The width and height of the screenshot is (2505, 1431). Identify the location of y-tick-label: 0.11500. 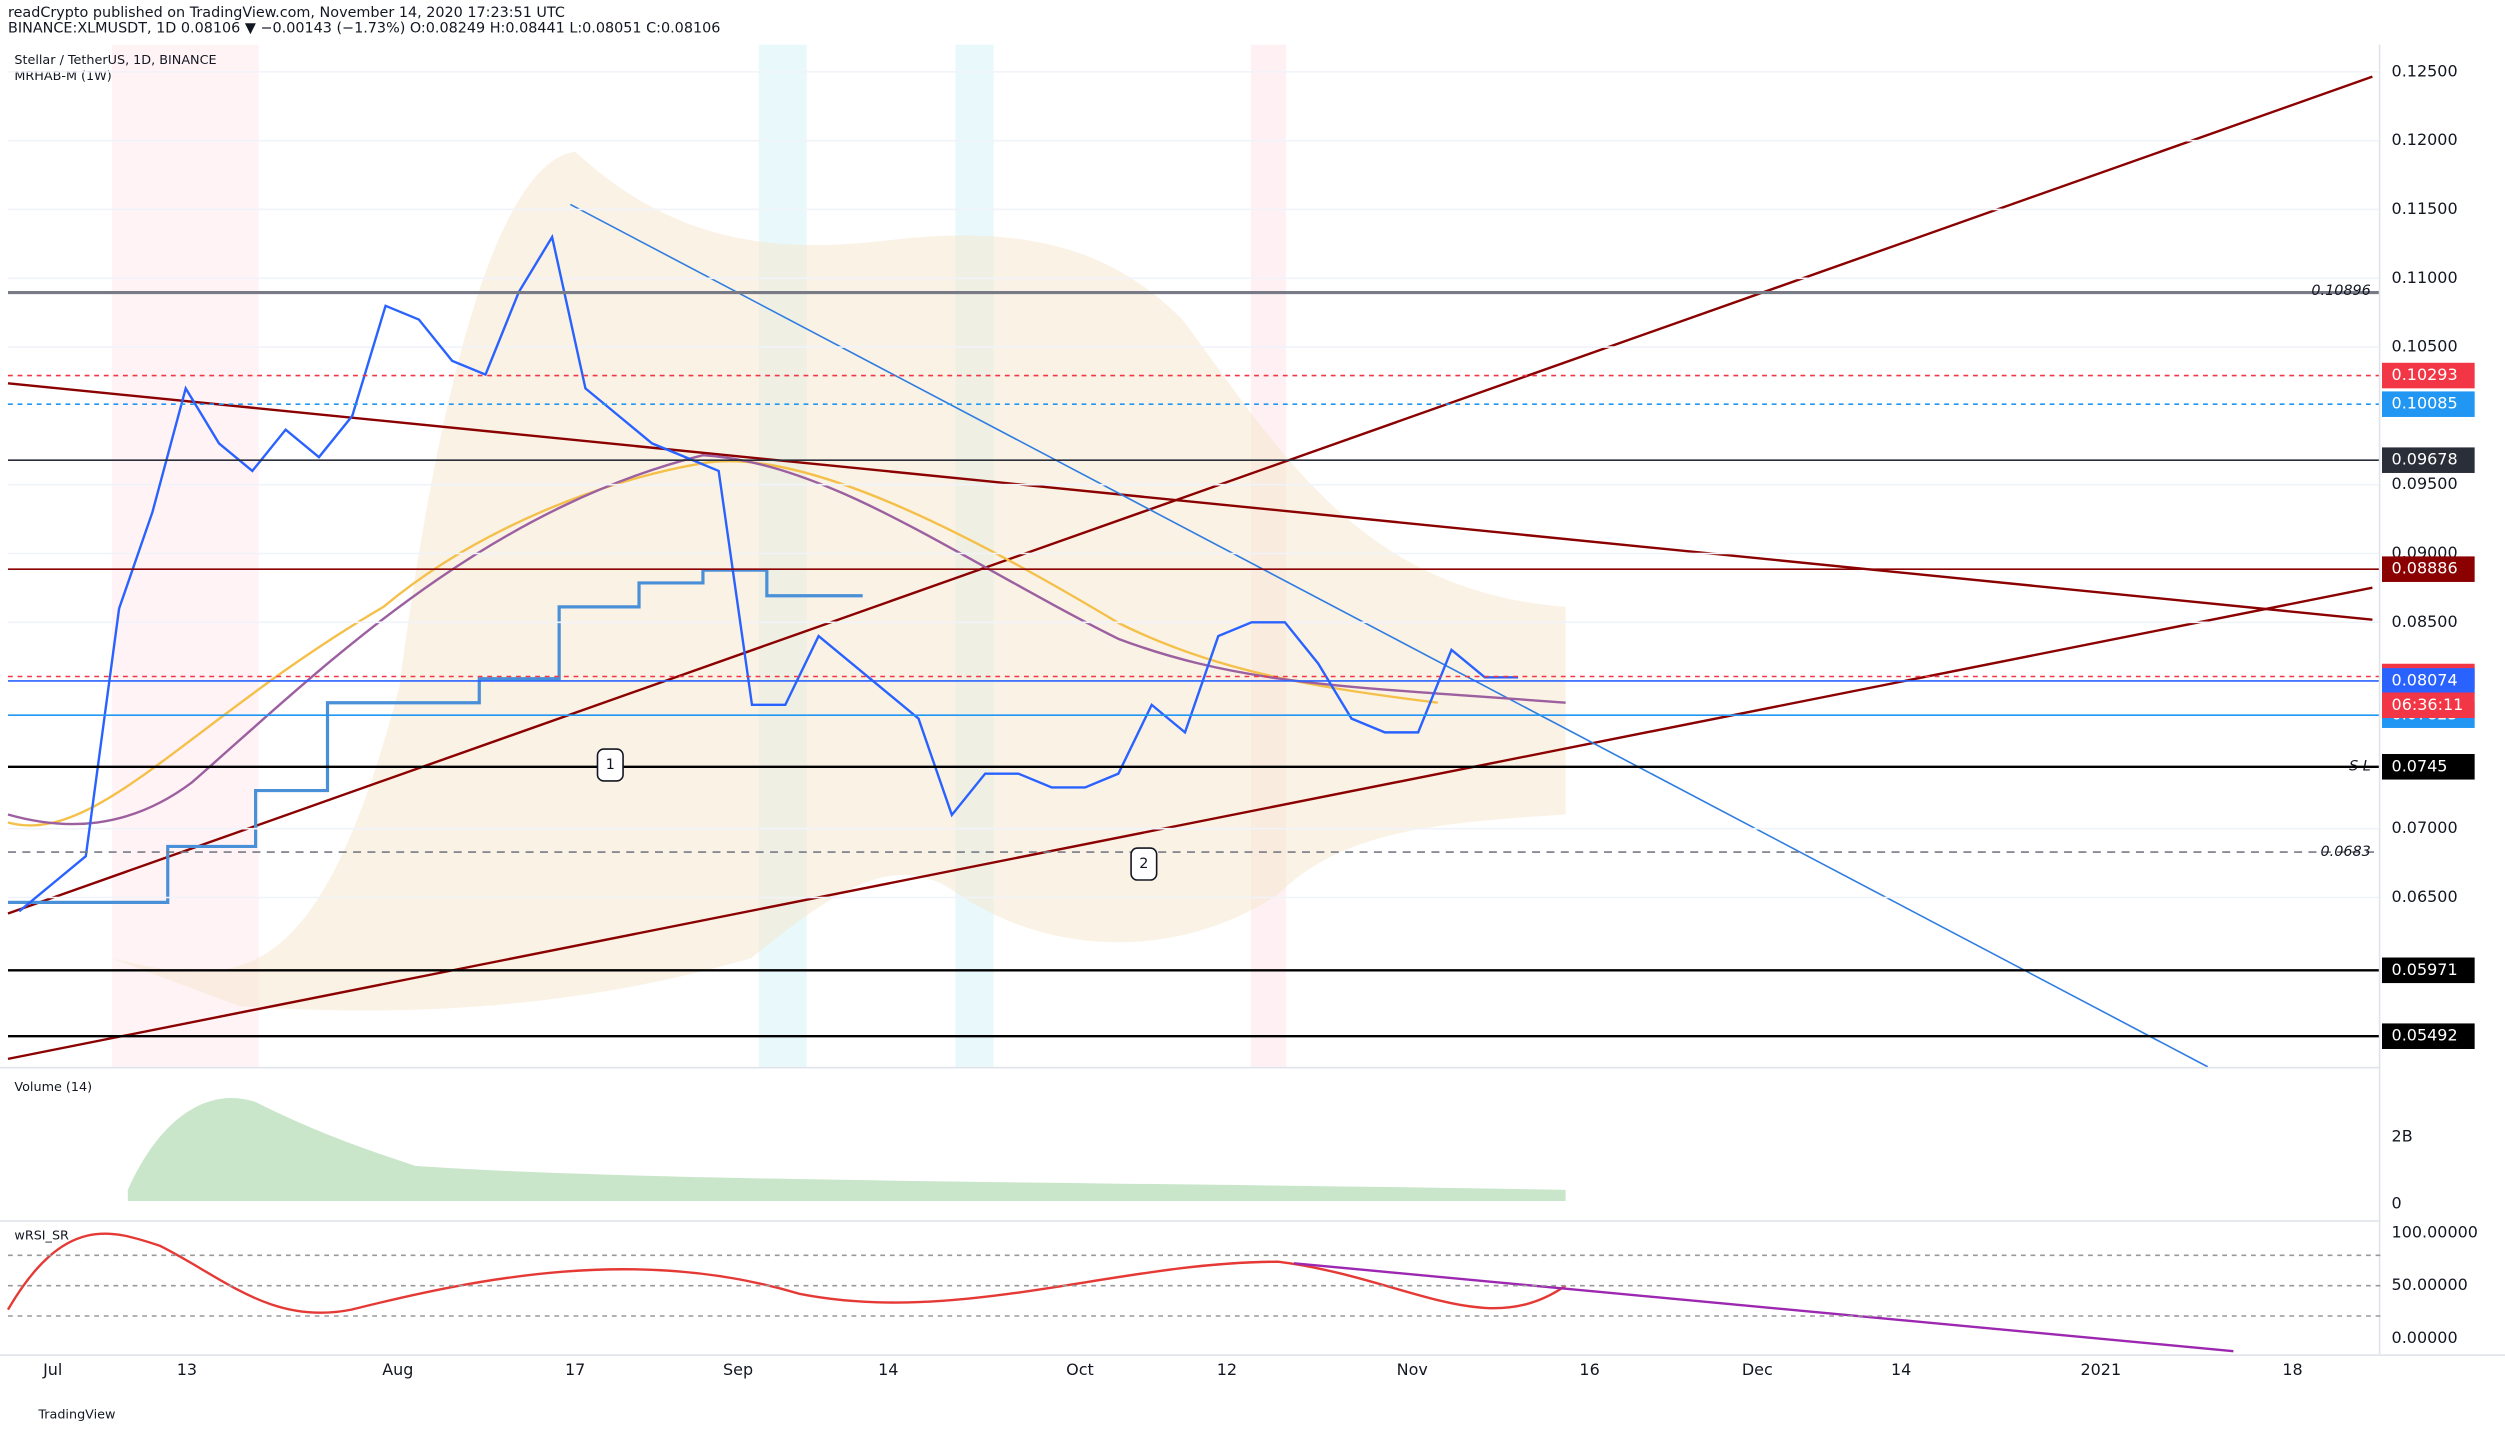
(2425, 208).